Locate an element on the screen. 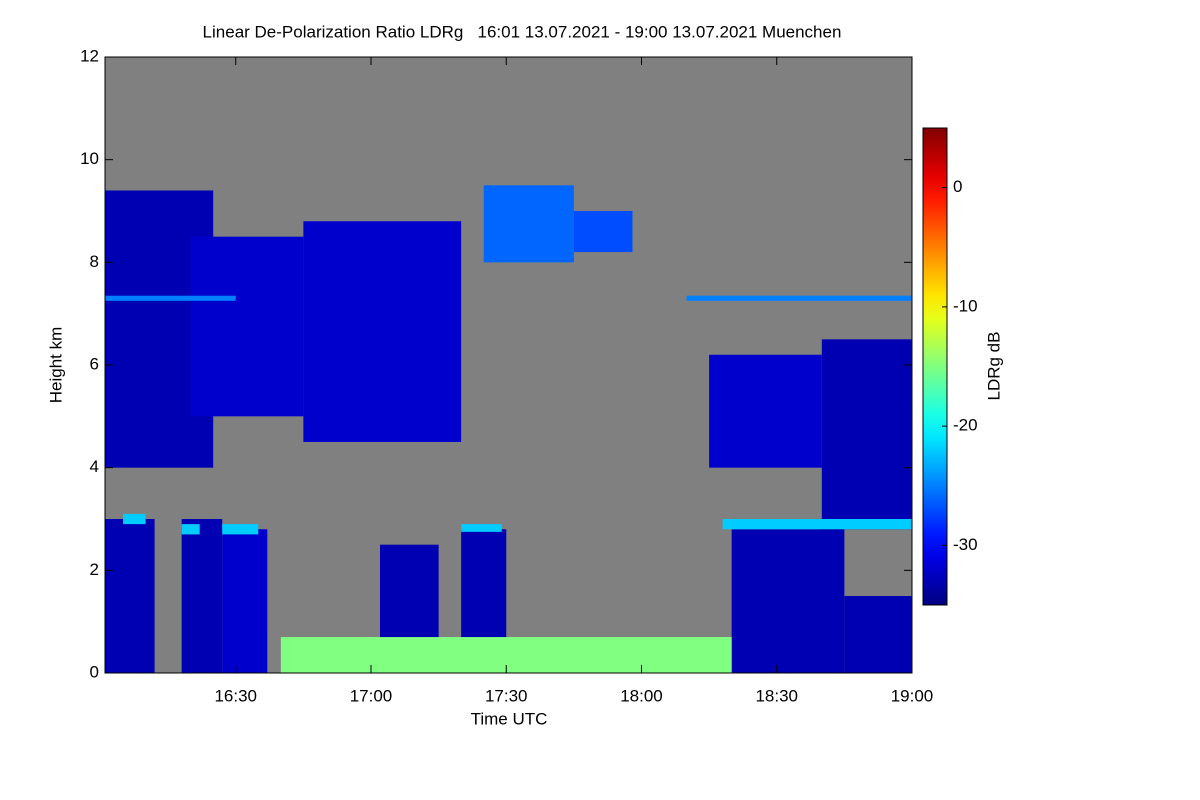 Image resolution: width=1200 pixels, height=800 pixels. y-tick-label: 4 is located at coordinates (94, 466).